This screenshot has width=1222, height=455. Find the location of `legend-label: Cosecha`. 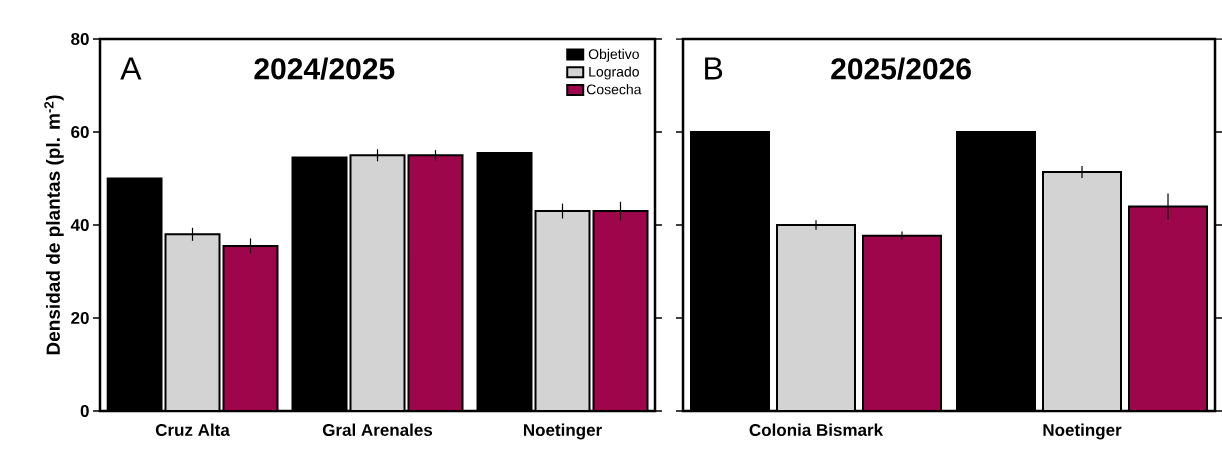

legend-label: Cosecha is located at coordinates (614, 89).